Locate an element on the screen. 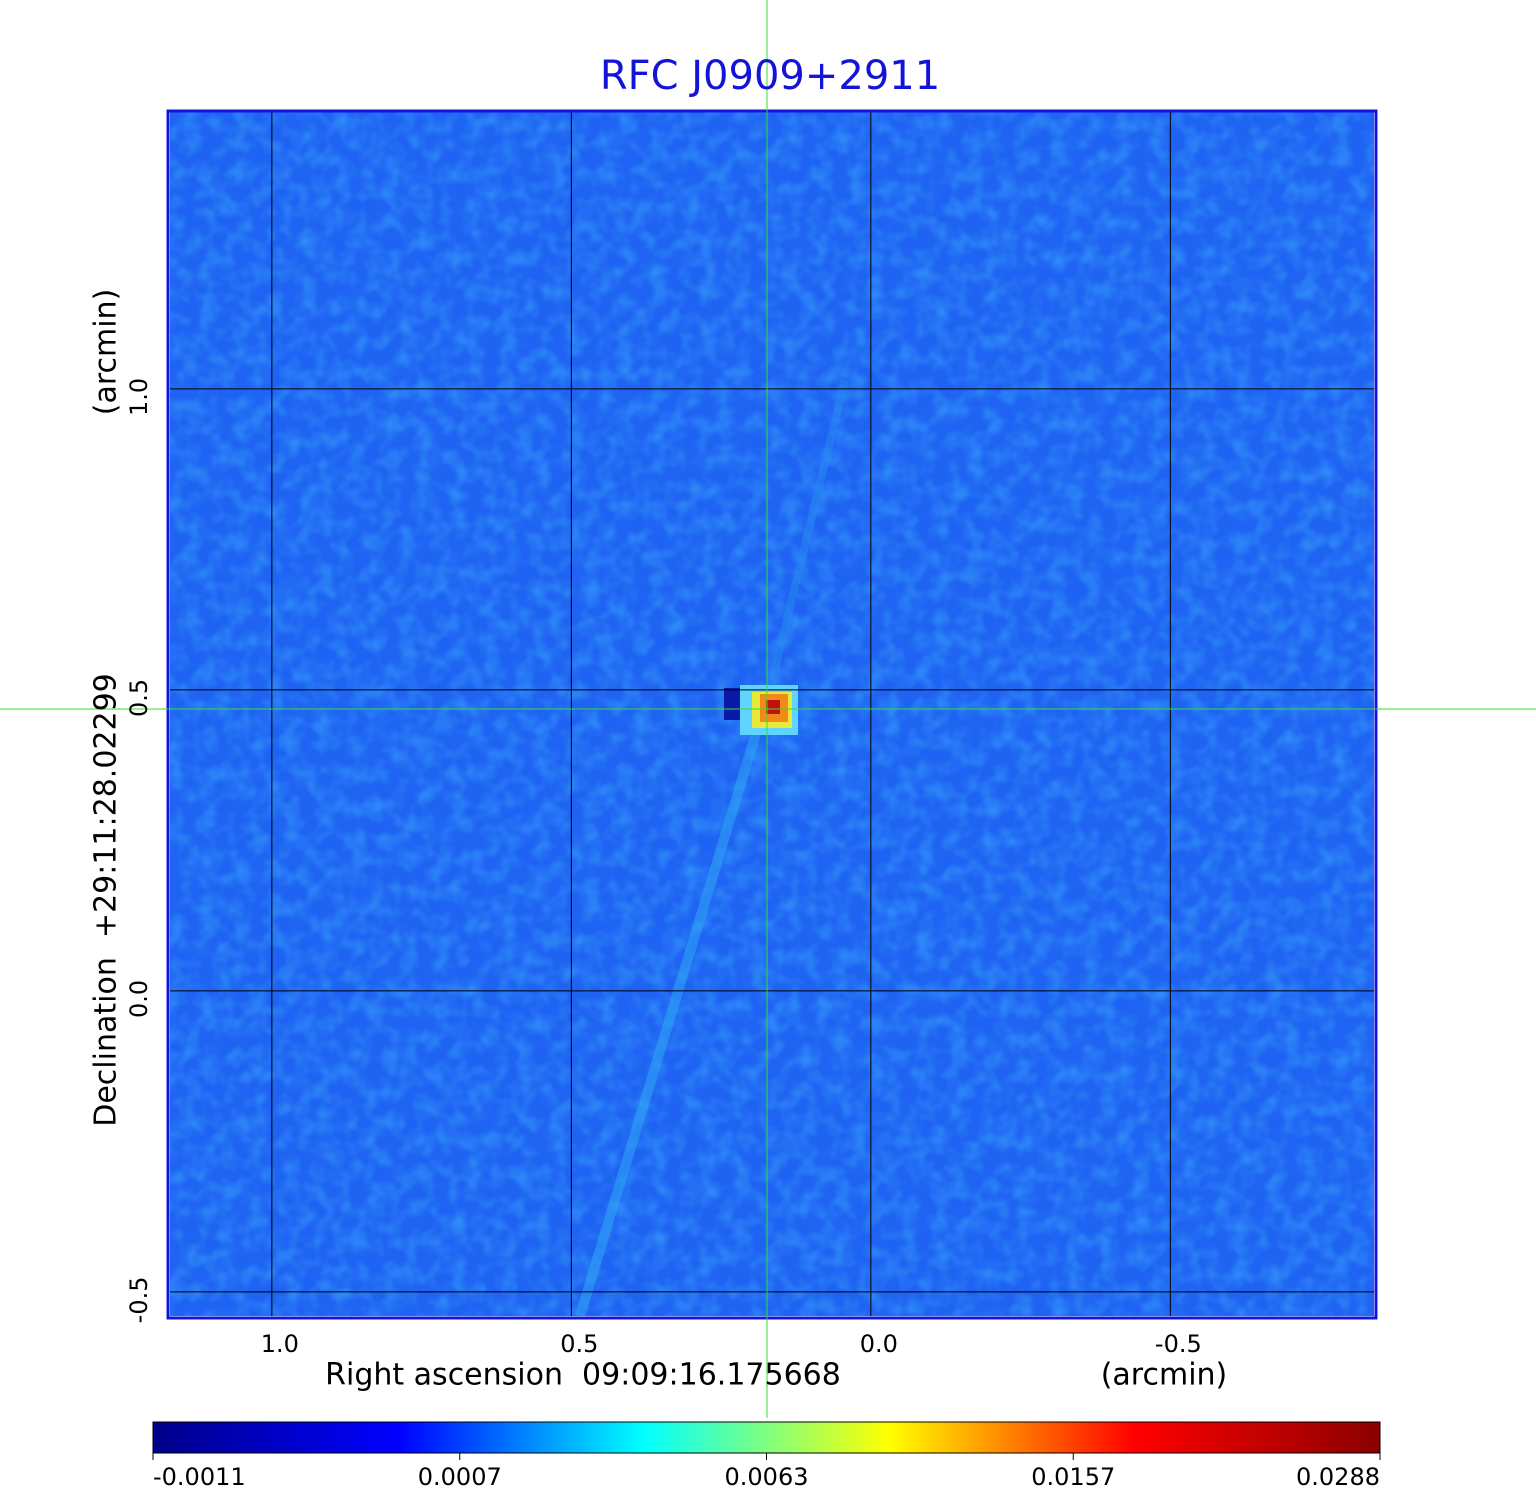 The height and width of the screenshot is (1511, 1536). y-tick-label: 1.0 is located at coordinates (139, 397).